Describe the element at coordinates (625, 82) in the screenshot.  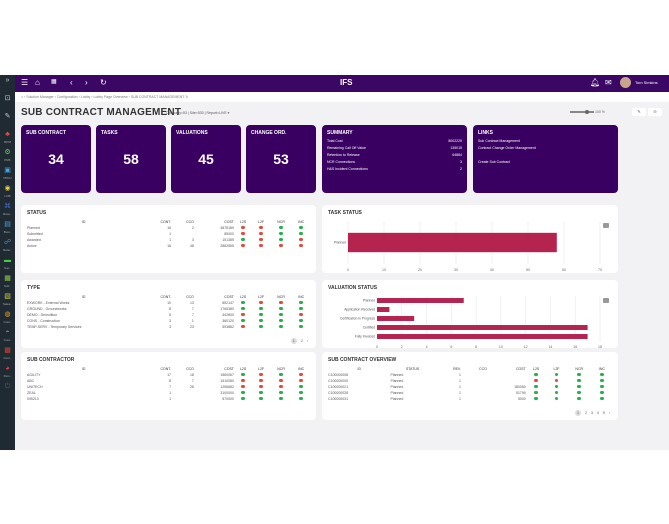
I see `avatar` at that location.